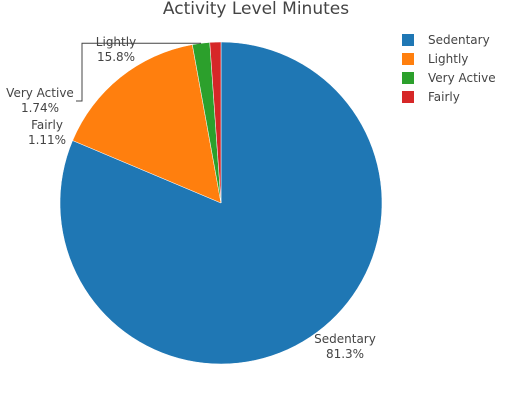 This screenshot has width=512, height=420. I want to click on pie-label-percent-lightly: 15.8%, so click(116, 57).